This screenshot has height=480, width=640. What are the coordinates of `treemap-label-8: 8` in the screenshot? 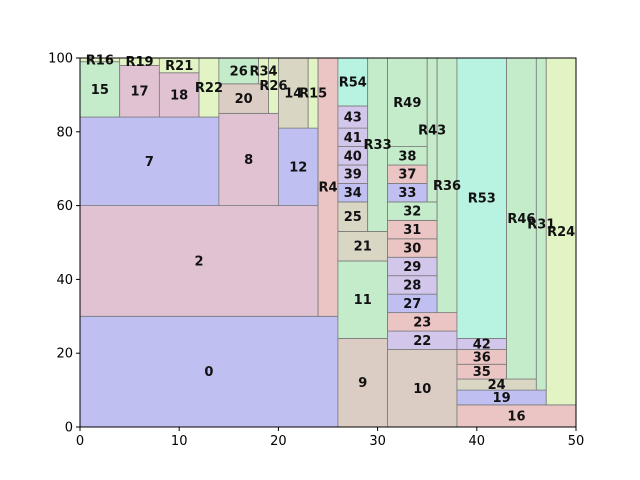 It's located at (248, 160).